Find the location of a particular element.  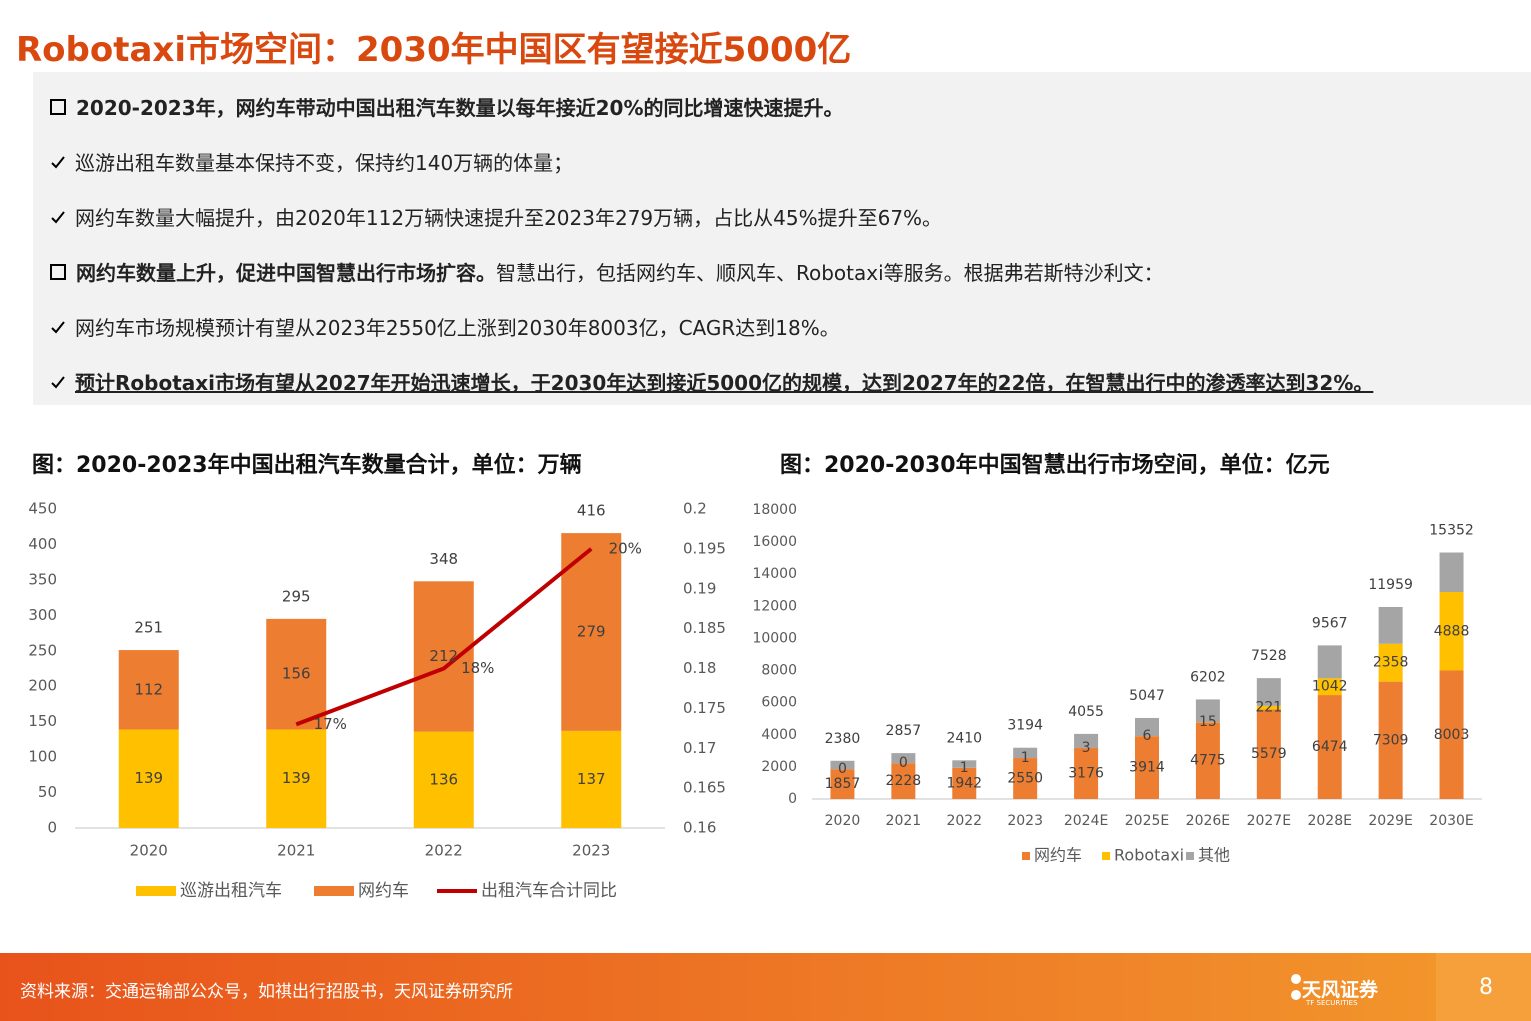

slide-title: Robotaxi市场空间：2030年中国区有望接近5000亿 is located at coordinates (434, 50).